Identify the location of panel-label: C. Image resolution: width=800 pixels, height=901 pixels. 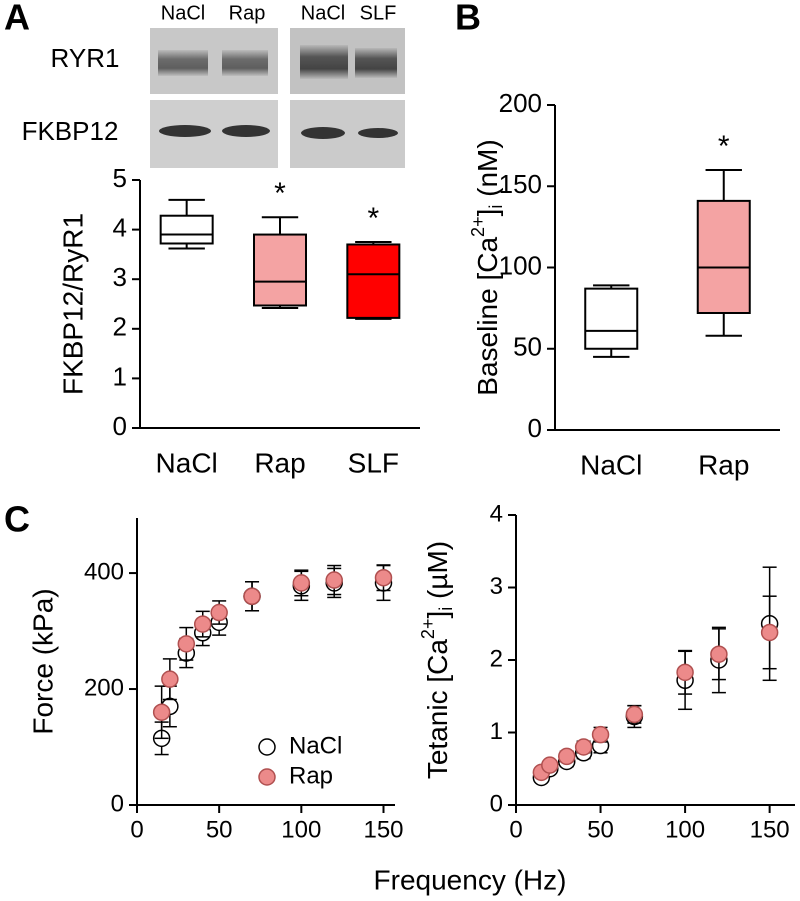
(17, 519).